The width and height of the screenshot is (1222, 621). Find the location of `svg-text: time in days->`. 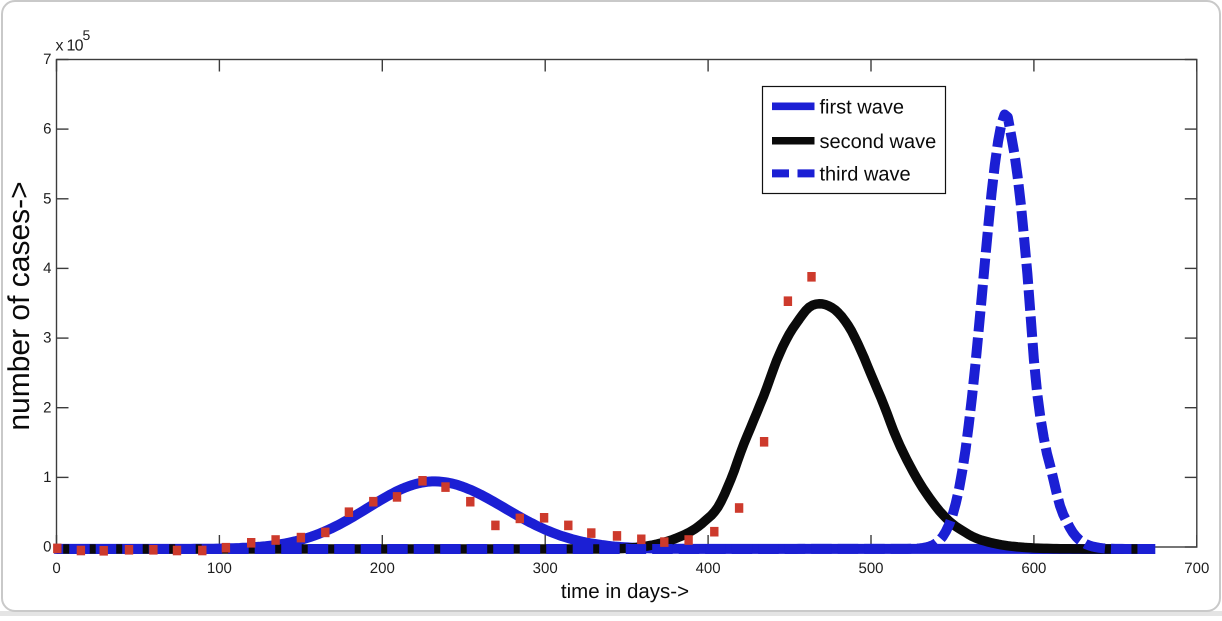

svg-text: time in days-> is located at coordinates (625, 591).